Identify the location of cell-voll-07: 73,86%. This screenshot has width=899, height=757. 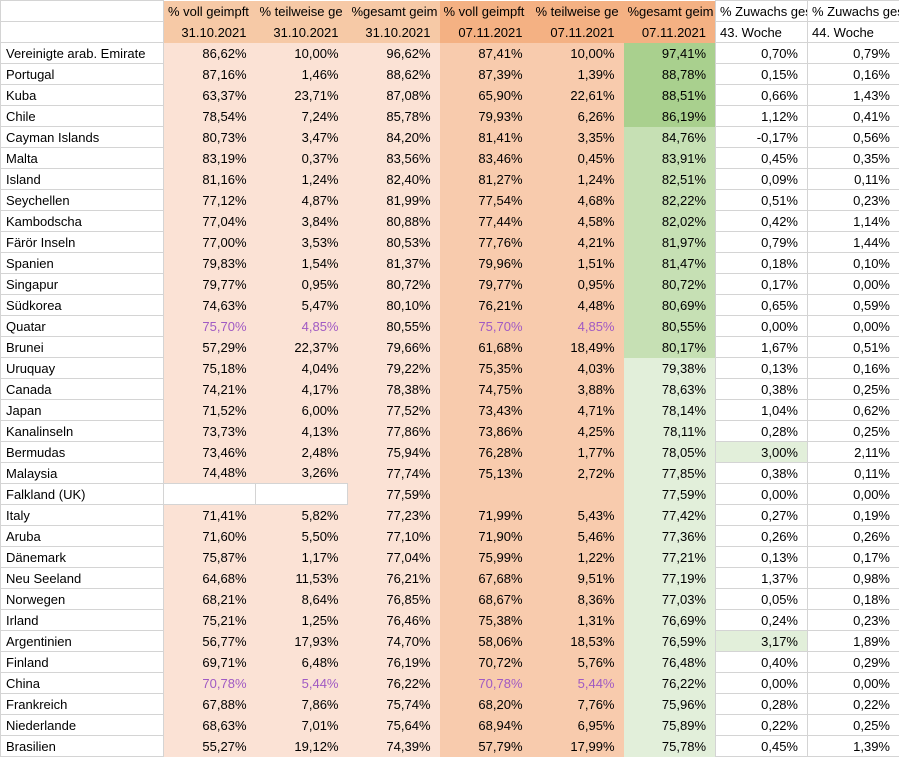
(486, 431).